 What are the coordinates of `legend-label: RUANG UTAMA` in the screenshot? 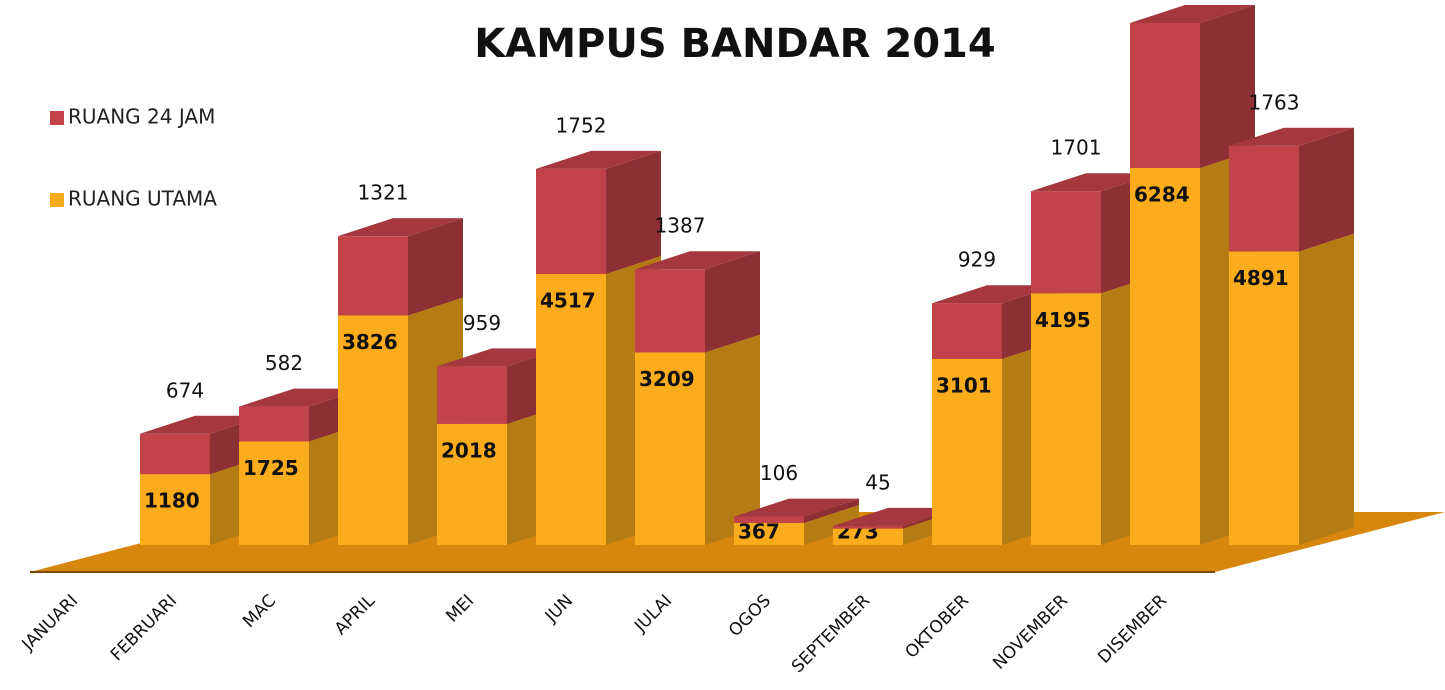 It's located at (142, 199).